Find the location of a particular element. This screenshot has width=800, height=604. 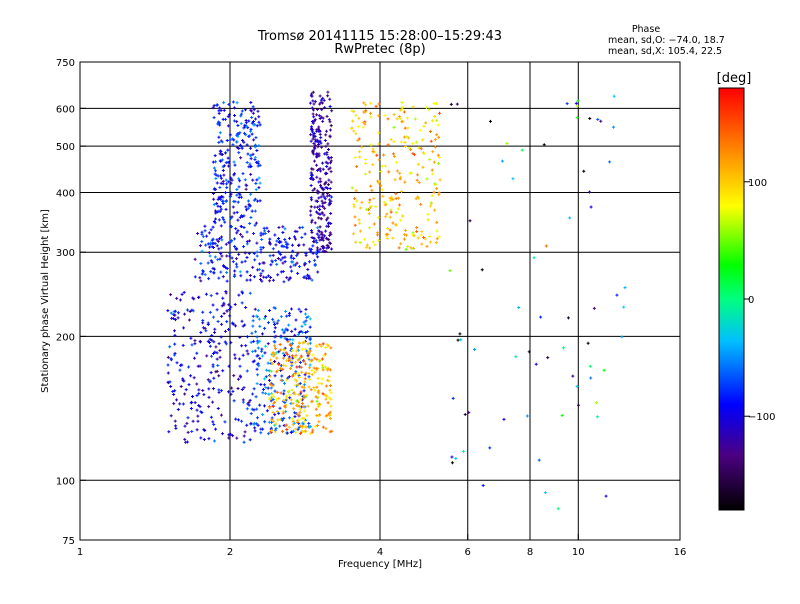

x-tick-label: 2 is located at coordinates (230, 552).